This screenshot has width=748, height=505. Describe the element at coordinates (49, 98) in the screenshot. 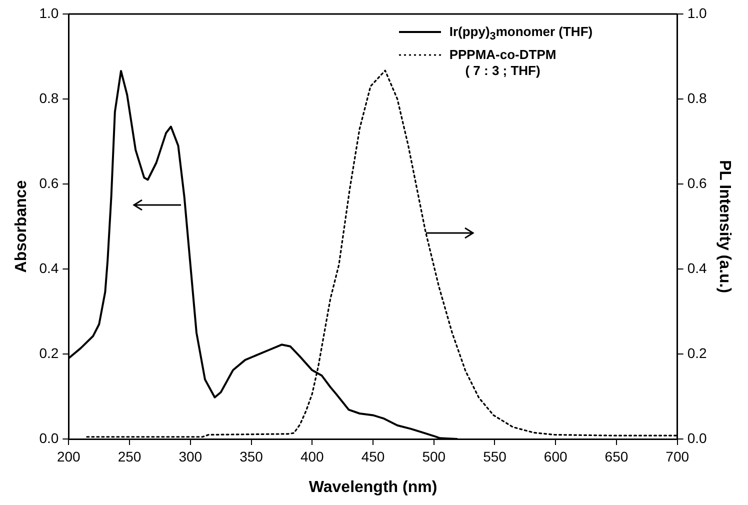

I see `y-tick-label: 0.8` at that location.